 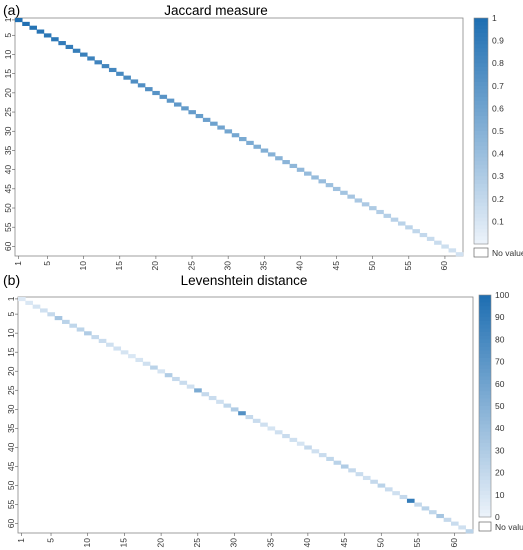 What do you see at coordinates (8, 189) in the screenshot?
I see `y-tick-label: 45` at bounding box center [8, 189].